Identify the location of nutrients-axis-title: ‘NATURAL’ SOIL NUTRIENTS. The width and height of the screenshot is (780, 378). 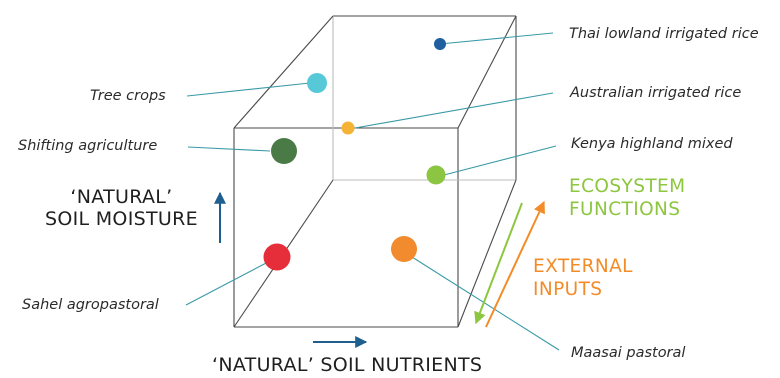
(347, 365).